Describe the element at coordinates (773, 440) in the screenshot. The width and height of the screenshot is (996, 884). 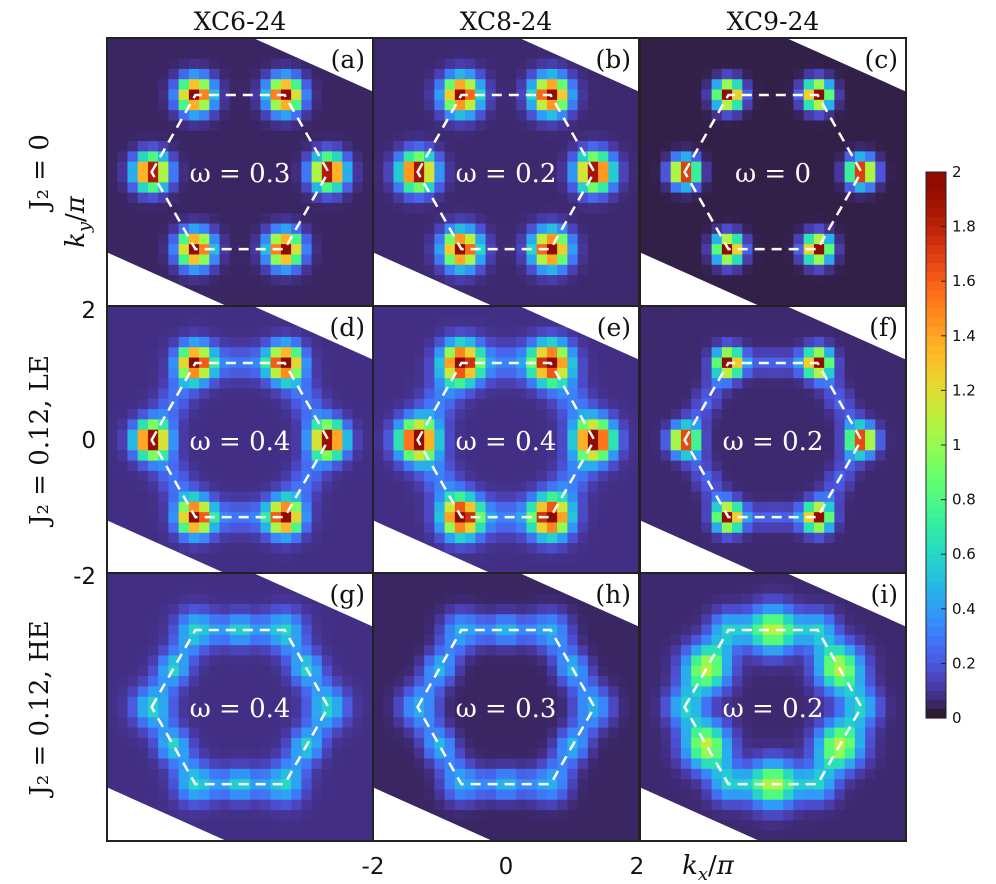
I see `panel-f: (f)ω = 0.2` at that location.